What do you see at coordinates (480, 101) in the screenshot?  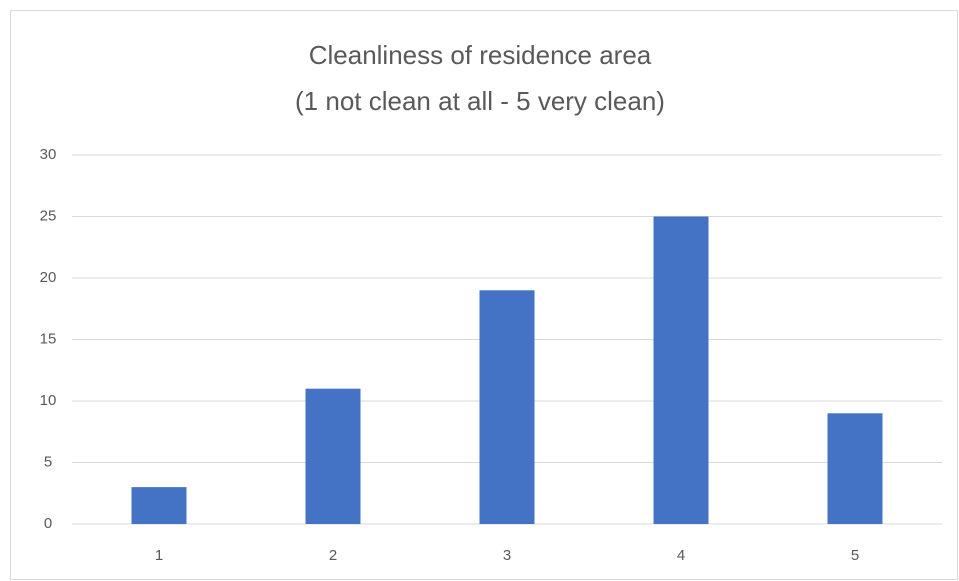 I see `chart-subtitle: (1 not clean at all - 5 very clean)` at bounding box center [480, 101].